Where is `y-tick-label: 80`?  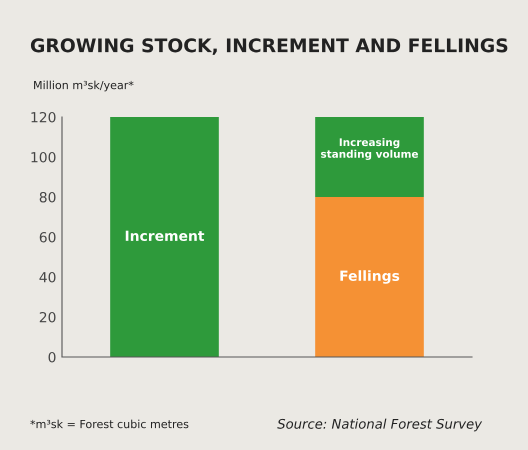
y-tick-label: 80 is located at coordinates (48, 197).